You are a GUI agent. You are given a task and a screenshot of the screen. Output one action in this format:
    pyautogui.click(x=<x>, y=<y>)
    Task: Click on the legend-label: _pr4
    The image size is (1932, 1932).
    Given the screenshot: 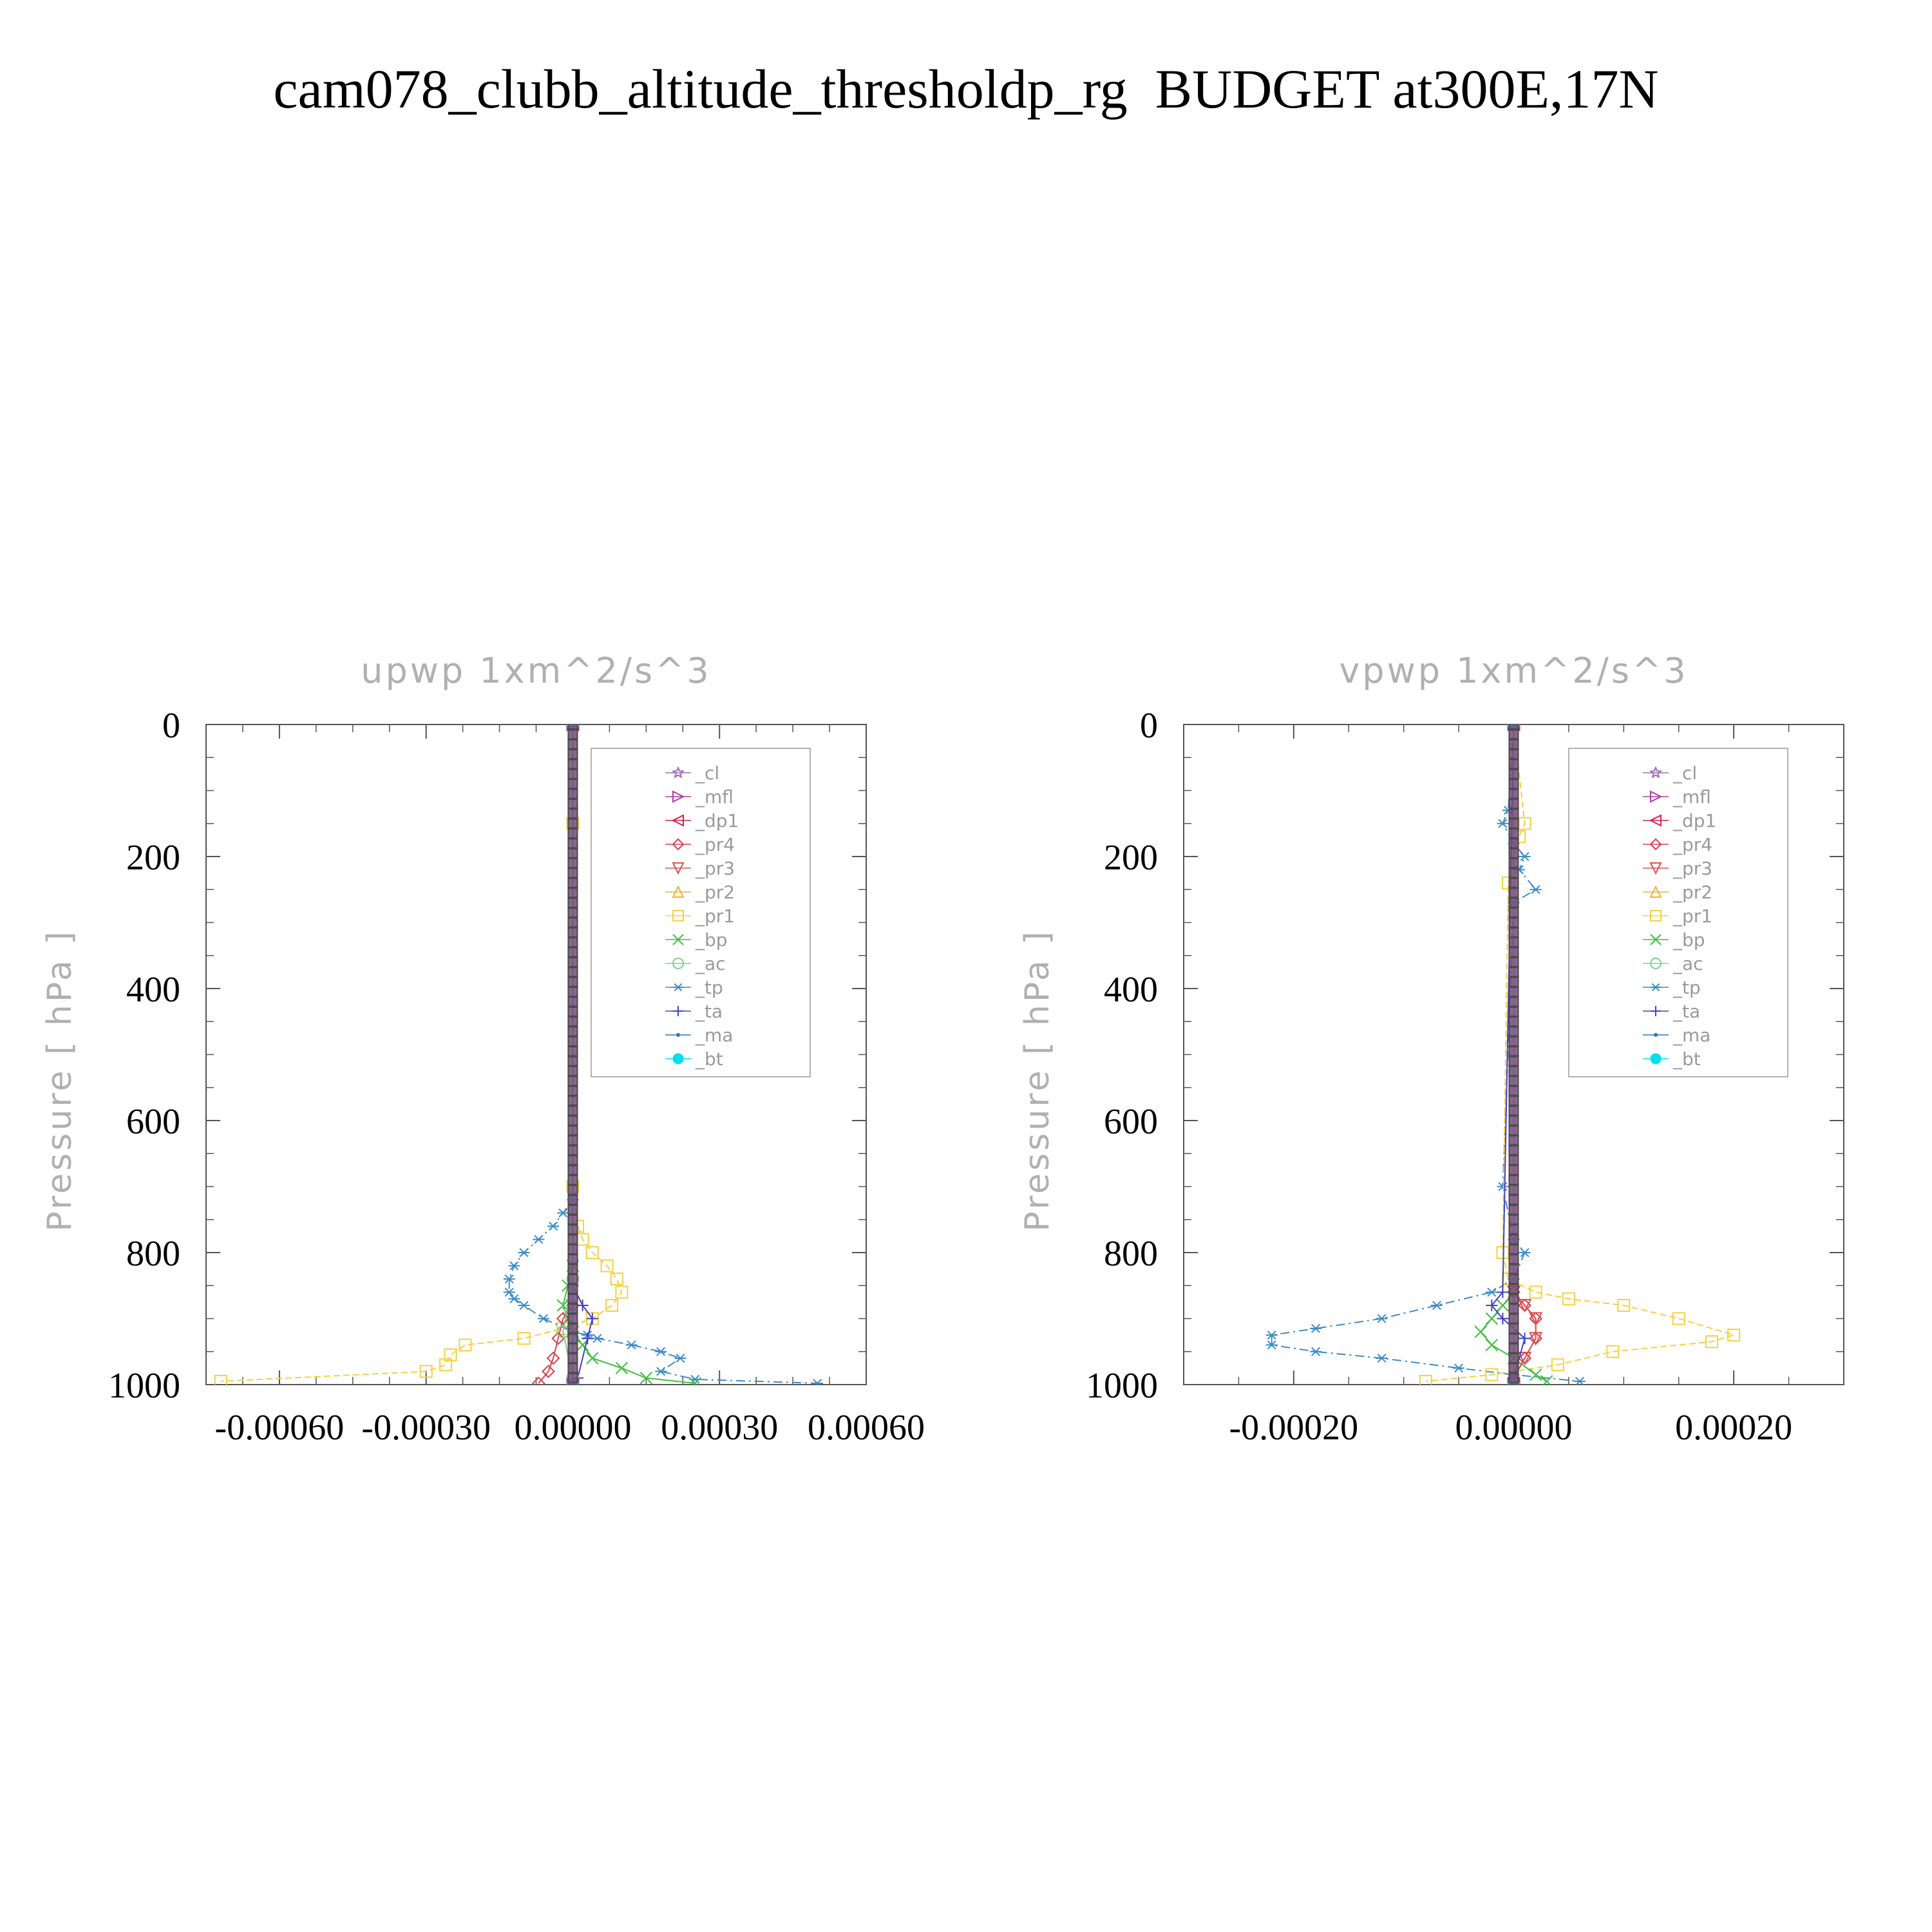 What is the action you would take?
    pyautogui.click(x=1692, y=845)
    